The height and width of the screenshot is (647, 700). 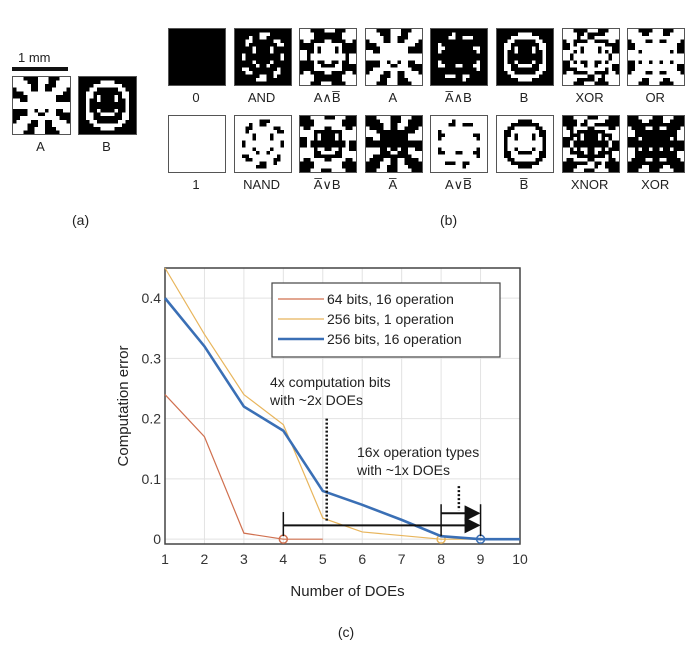 I want to click on legend-label-0: 64 bits, 16 operation, so click(x=390, y=299).